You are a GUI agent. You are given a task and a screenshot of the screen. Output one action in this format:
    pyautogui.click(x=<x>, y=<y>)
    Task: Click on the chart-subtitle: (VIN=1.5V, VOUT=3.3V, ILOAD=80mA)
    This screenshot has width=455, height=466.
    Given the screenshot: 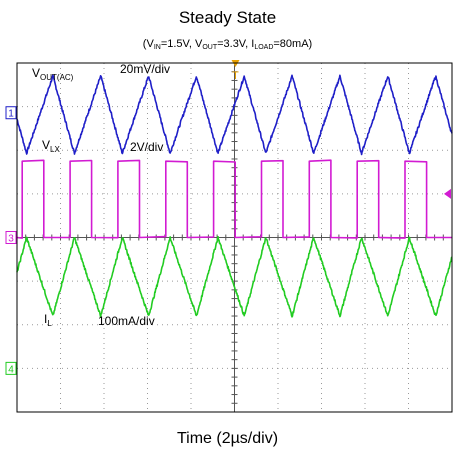 What is the action you would take?
    pyautogui.click(x=227, y=44)
    